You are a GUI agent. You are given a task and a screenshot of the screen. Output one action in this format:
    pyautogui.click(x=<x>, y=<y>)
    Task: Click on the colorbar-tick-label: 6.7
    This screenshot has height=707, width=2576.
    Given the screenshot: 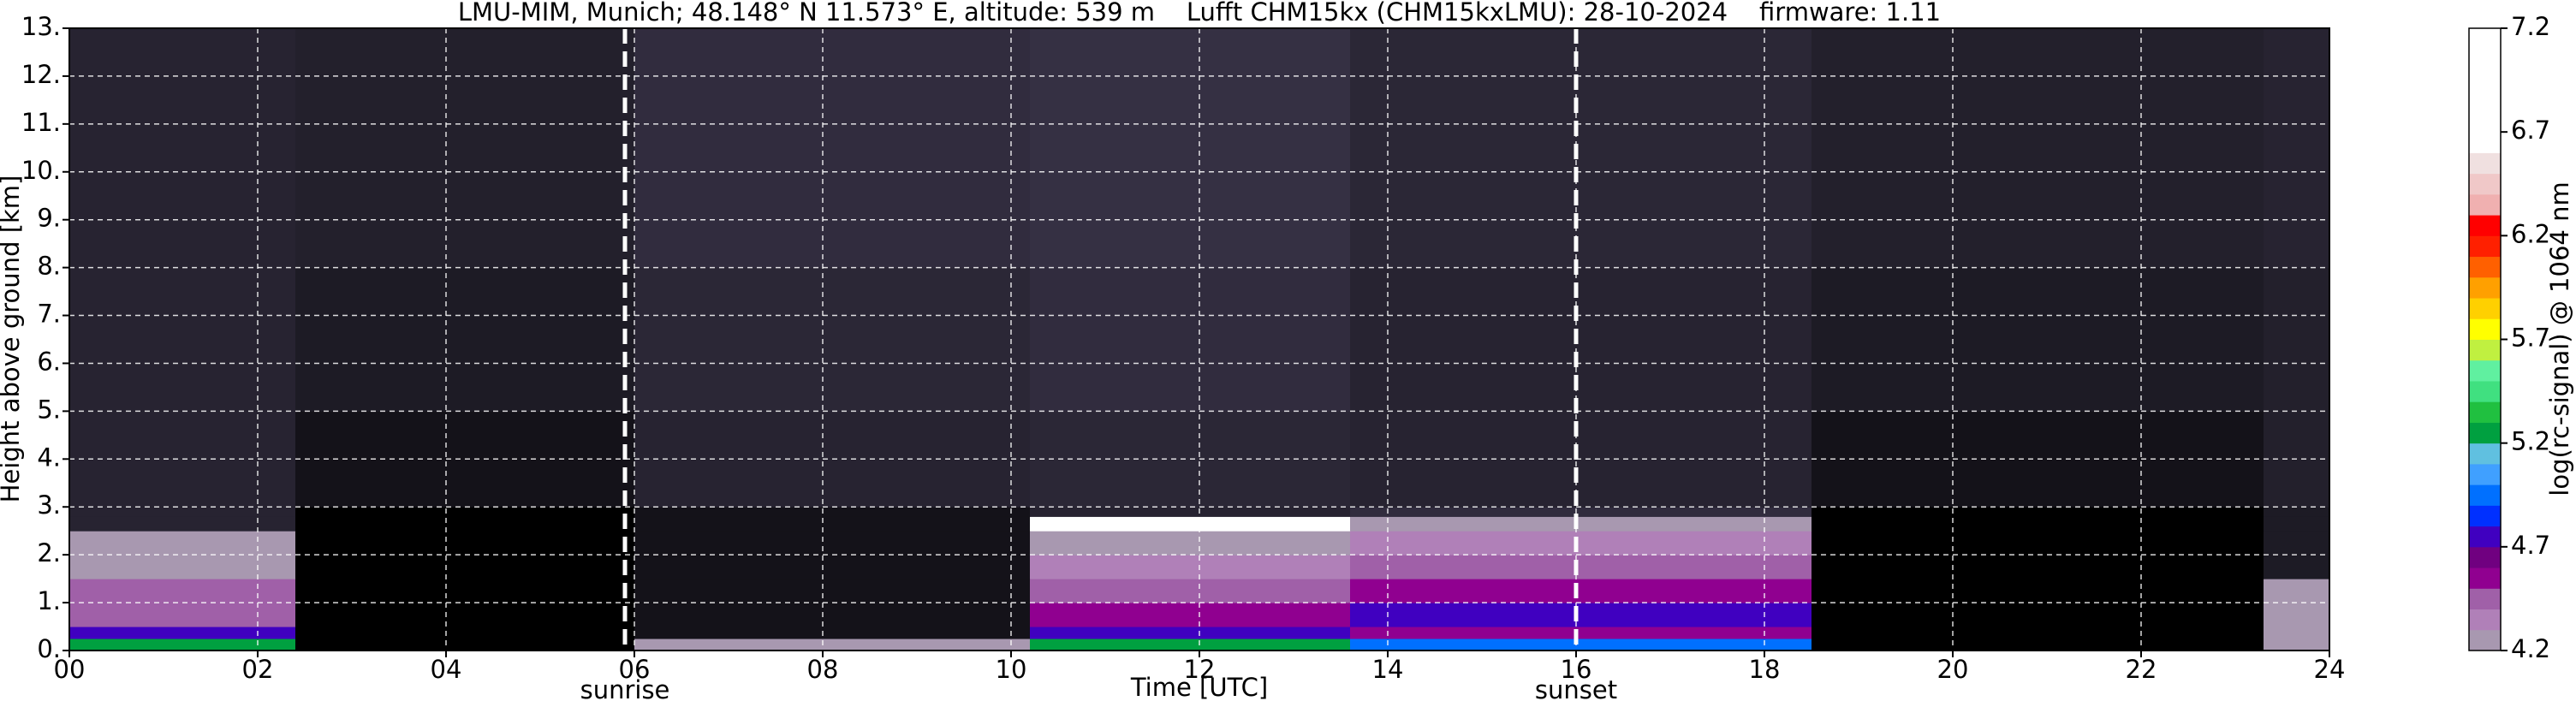 What is the action you would take?
    pyautogui.click(x=2531, y=130)
    